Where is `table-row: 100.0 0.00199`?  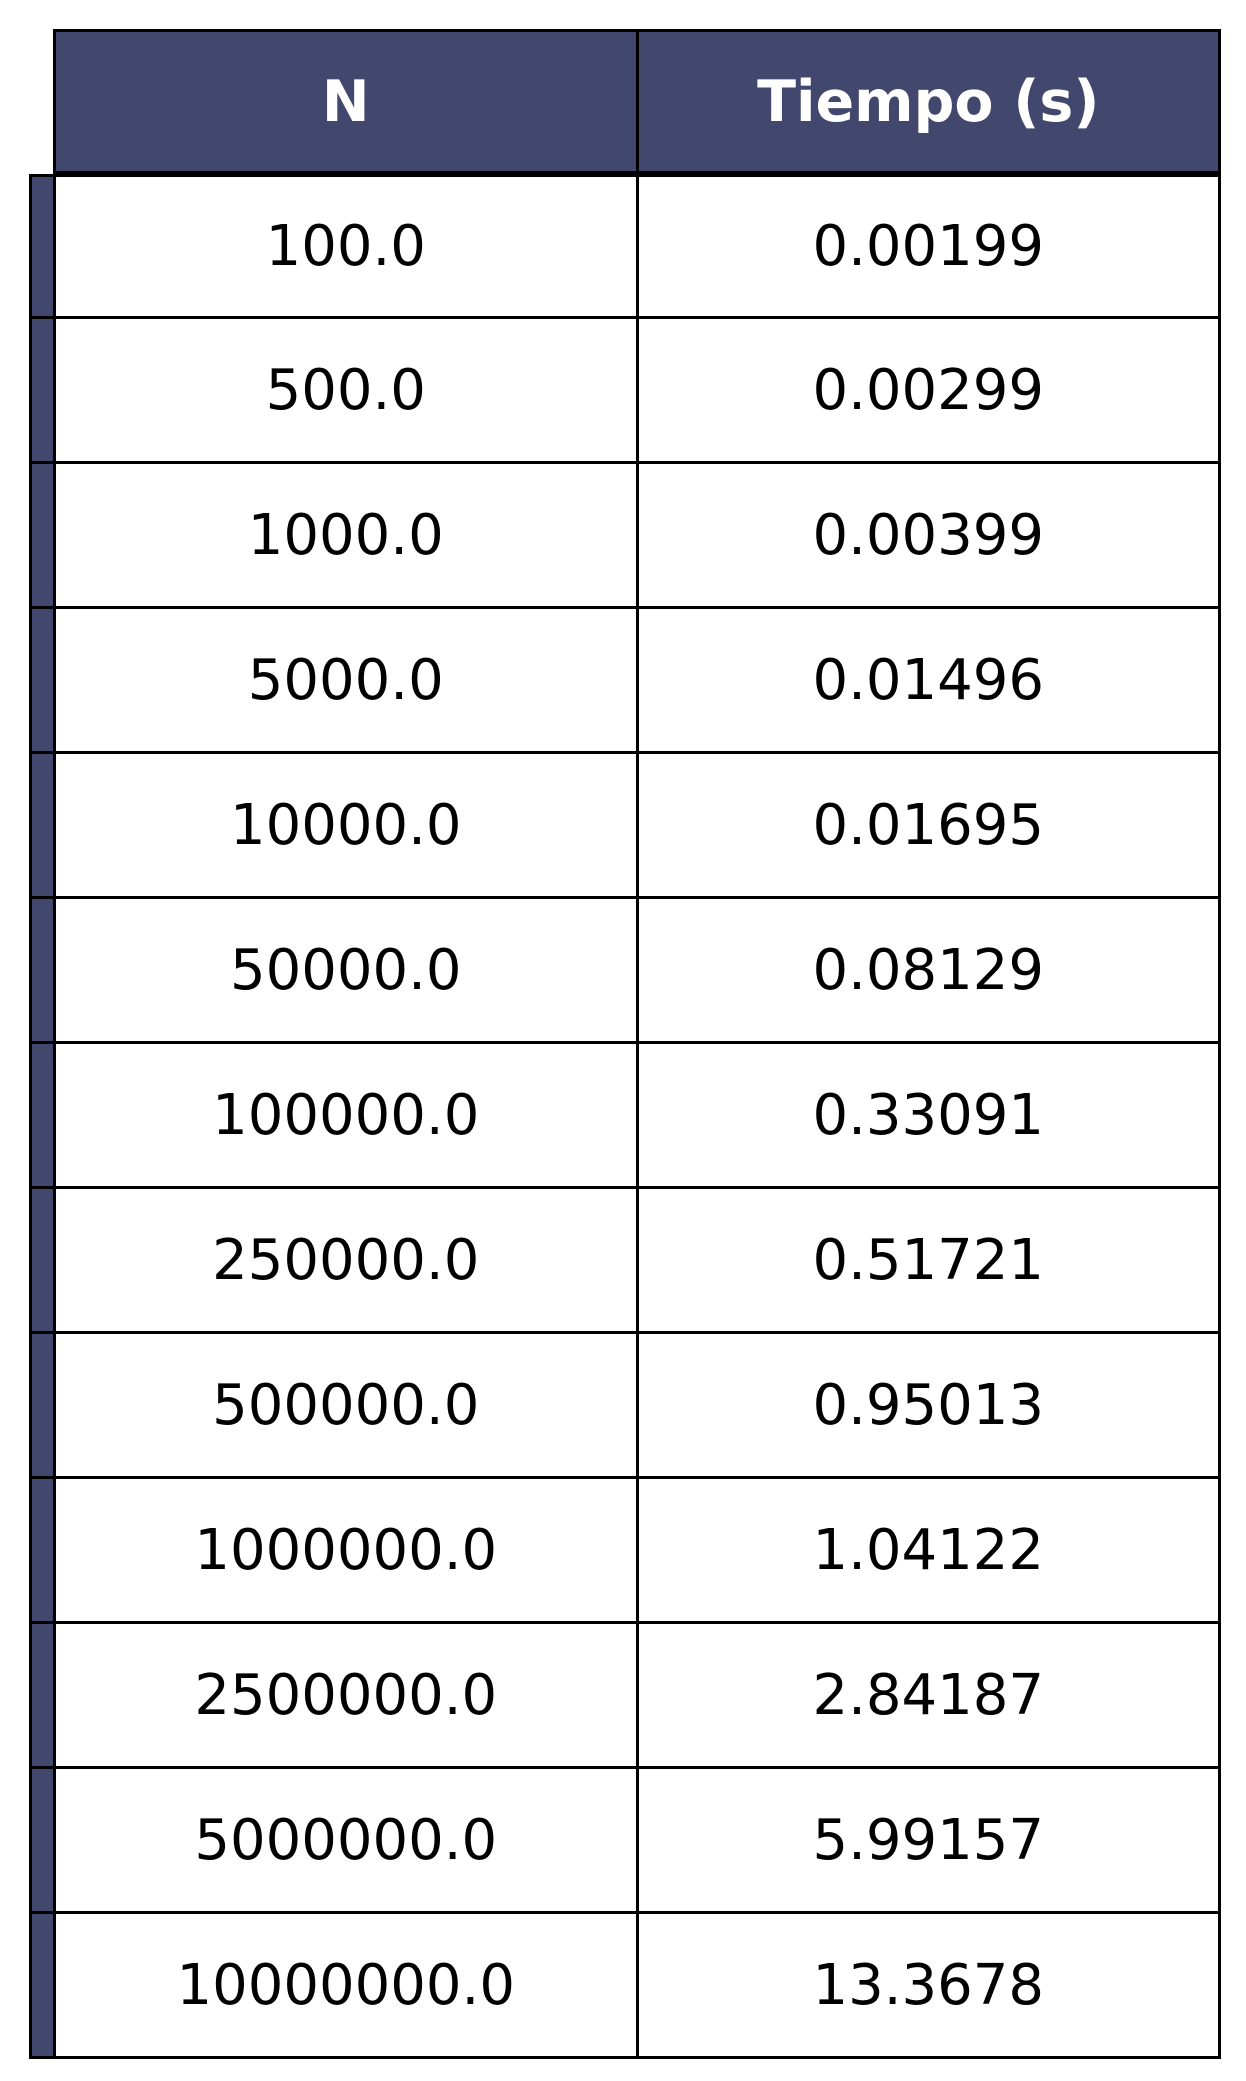
table-row: 100.0 0.00199 is located at coordinates (625, 246).